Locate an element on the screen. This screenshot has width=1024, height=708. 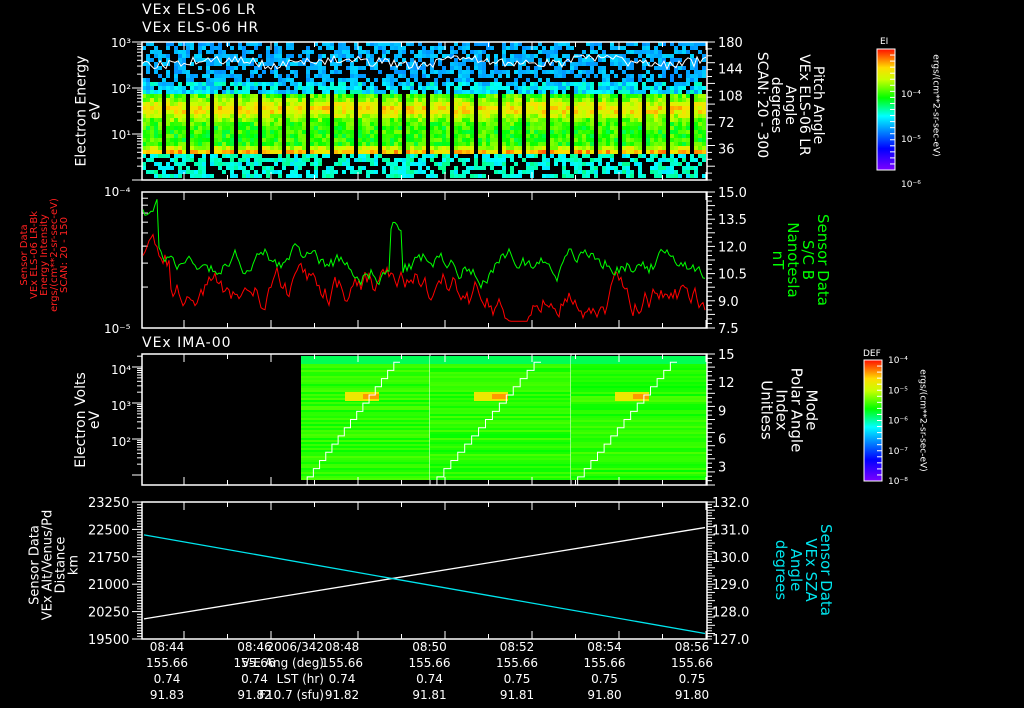
svg-text: 10.5 is located at coordinates (732, 275).